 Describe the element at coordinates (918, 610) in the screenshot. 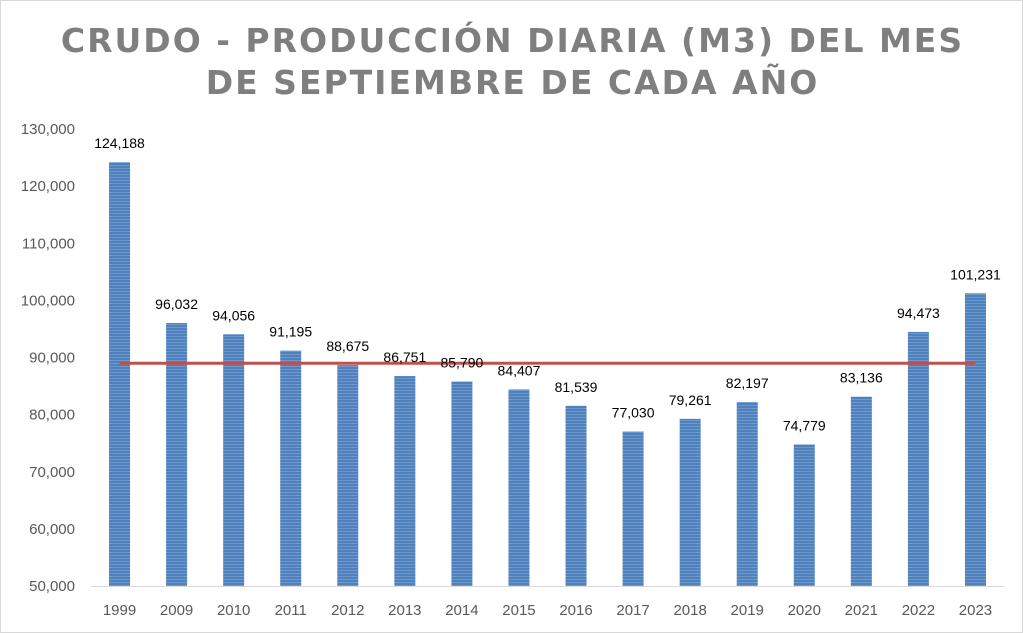

I see `x-tick-label: 2022` at that location.